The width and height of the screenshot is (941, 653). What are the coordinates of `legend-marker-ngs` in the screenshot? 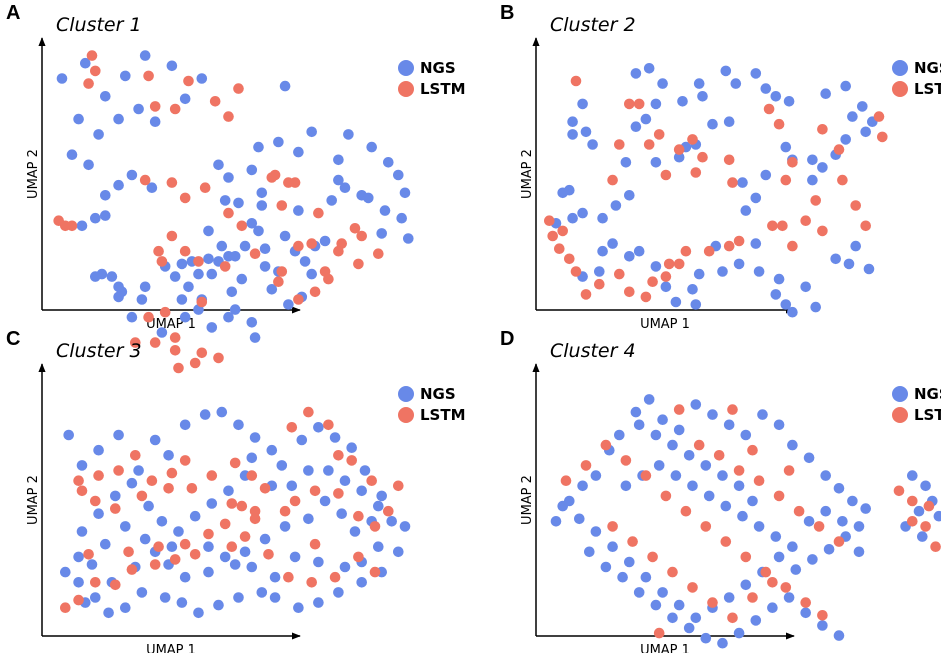 It's located at (406, 394).